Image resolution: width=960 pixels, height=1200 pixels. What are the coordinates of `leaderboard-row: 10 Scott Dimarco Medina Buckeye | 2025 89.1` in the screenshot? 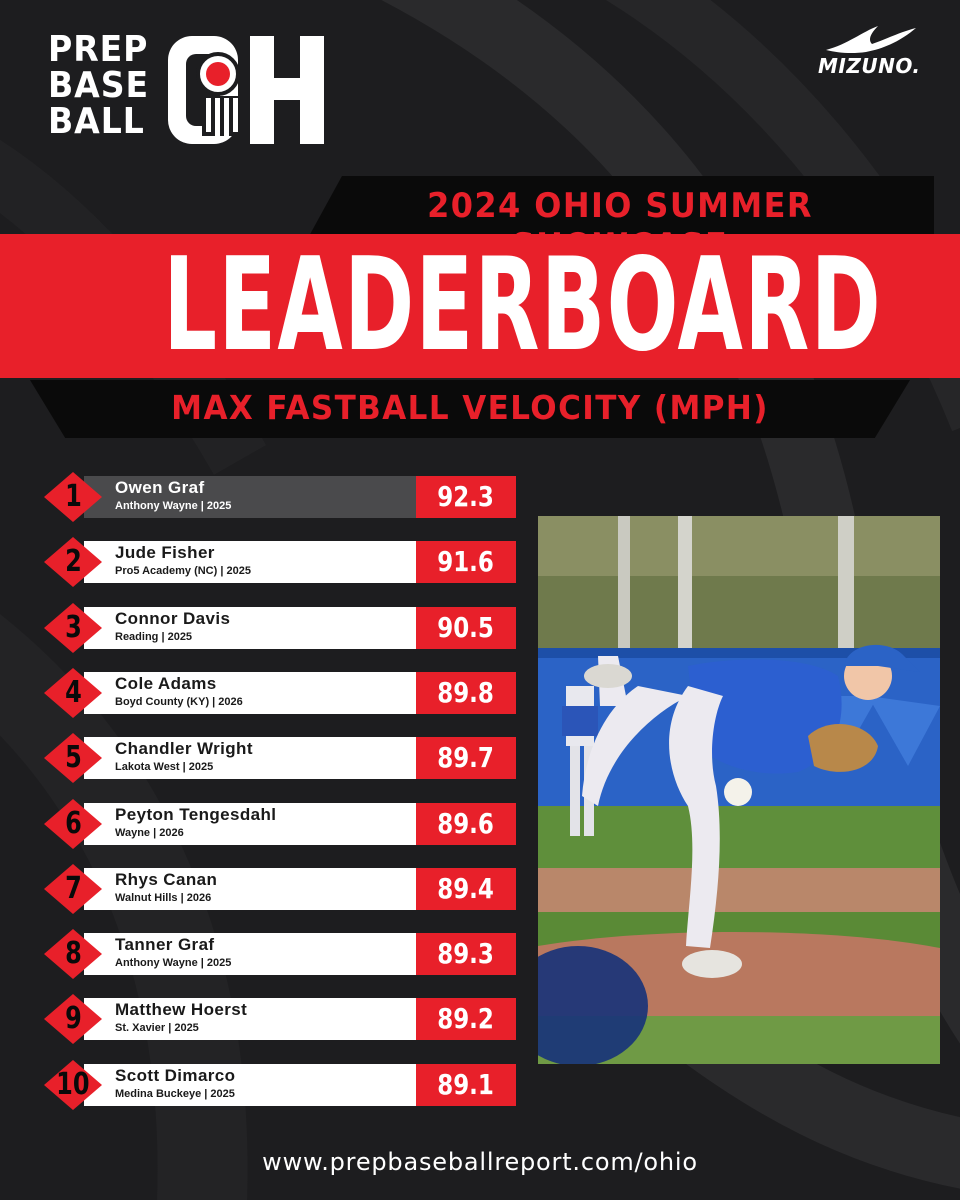 It's located at (280, 1085).